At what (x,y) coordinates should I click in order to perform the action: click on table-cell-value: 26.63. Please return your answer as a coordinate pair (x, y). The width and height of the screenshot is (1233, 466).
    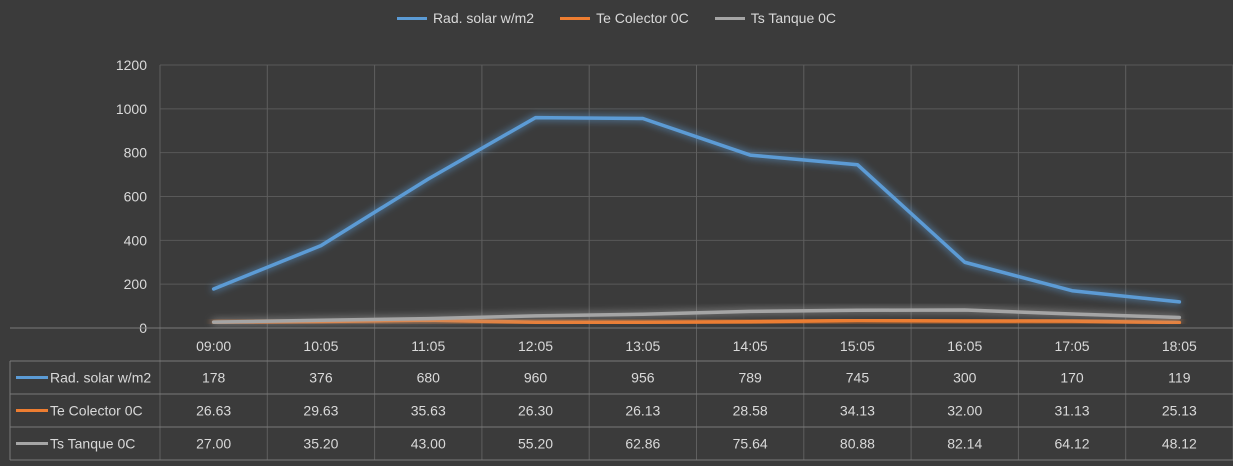
    Looking at the image, I should click on (213, 411).